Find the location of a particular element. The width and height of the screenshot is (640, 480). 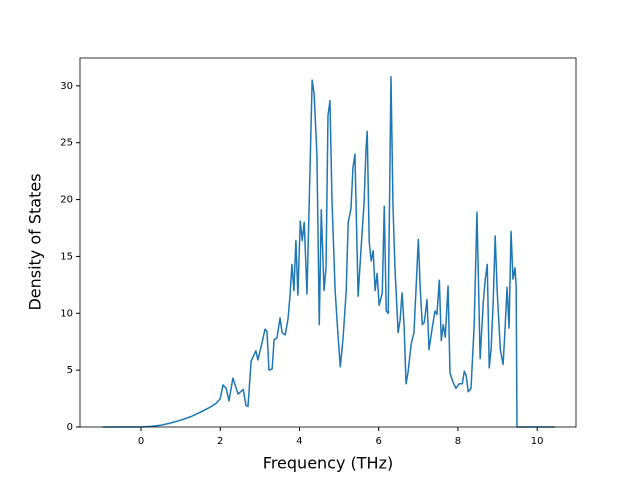

x-tick-label: 6 is located at coordinates (379, 441).